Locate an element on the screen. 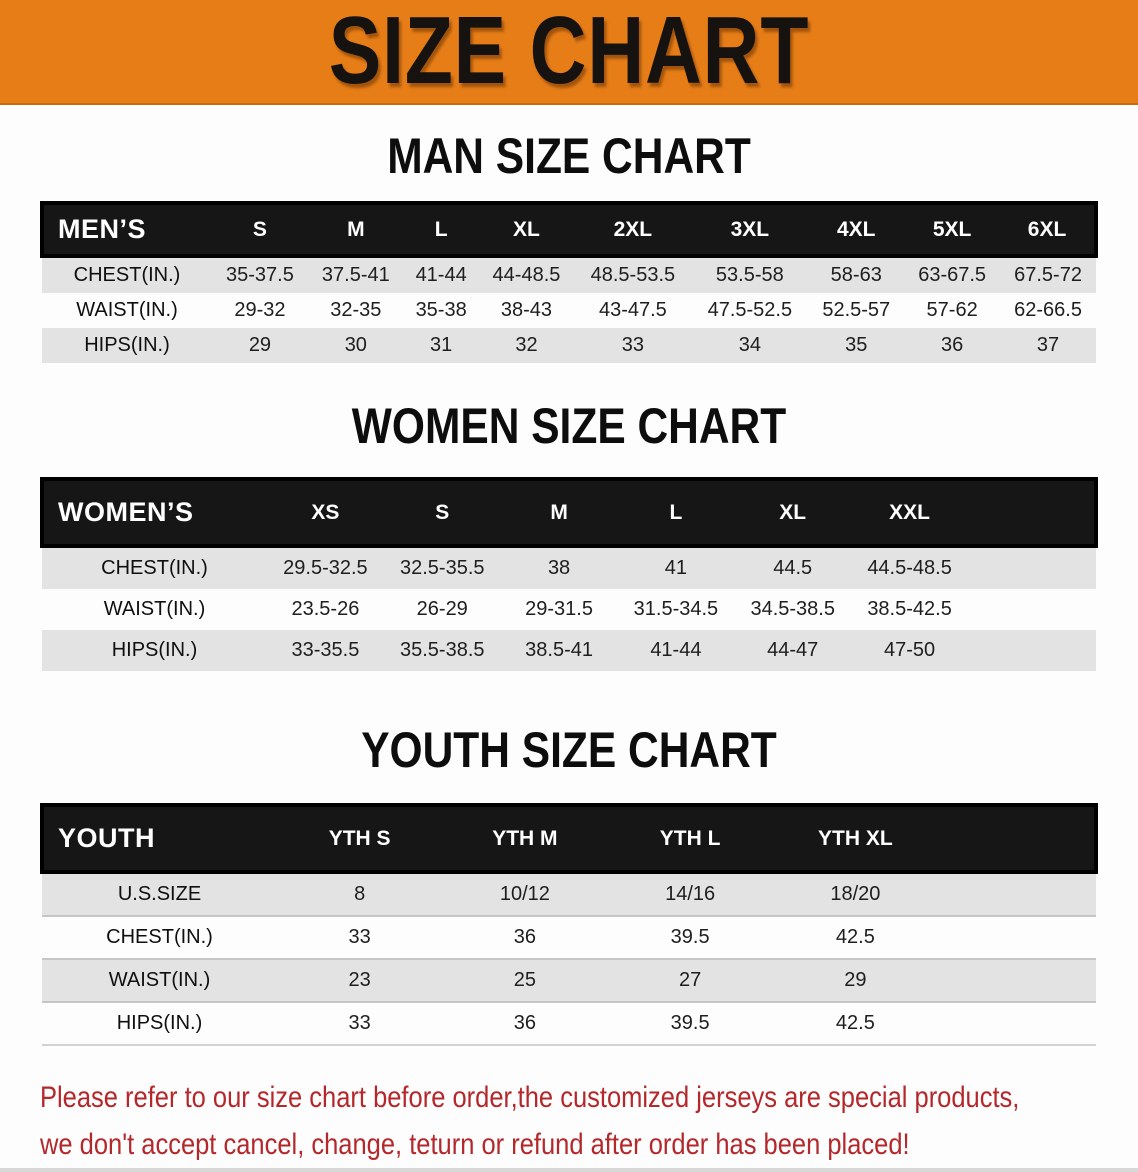  size-value: 23 is located at coordinates (360, 980).